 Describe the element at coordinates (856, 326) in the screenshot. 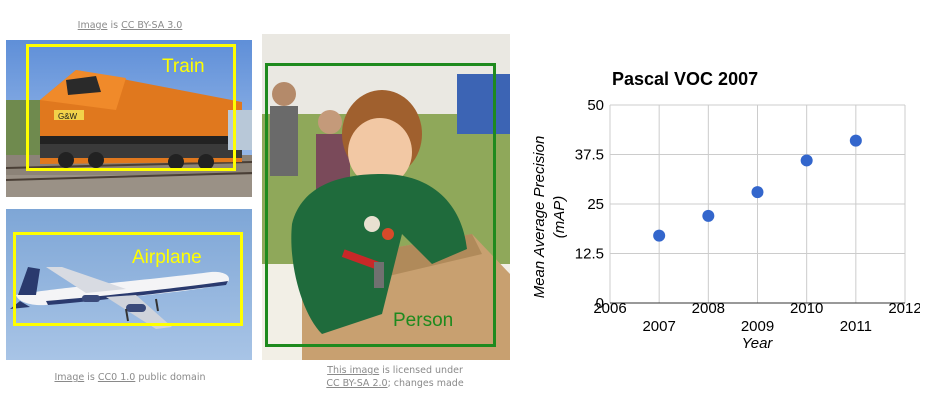

I see `x-tick-label: 2011` at that location.